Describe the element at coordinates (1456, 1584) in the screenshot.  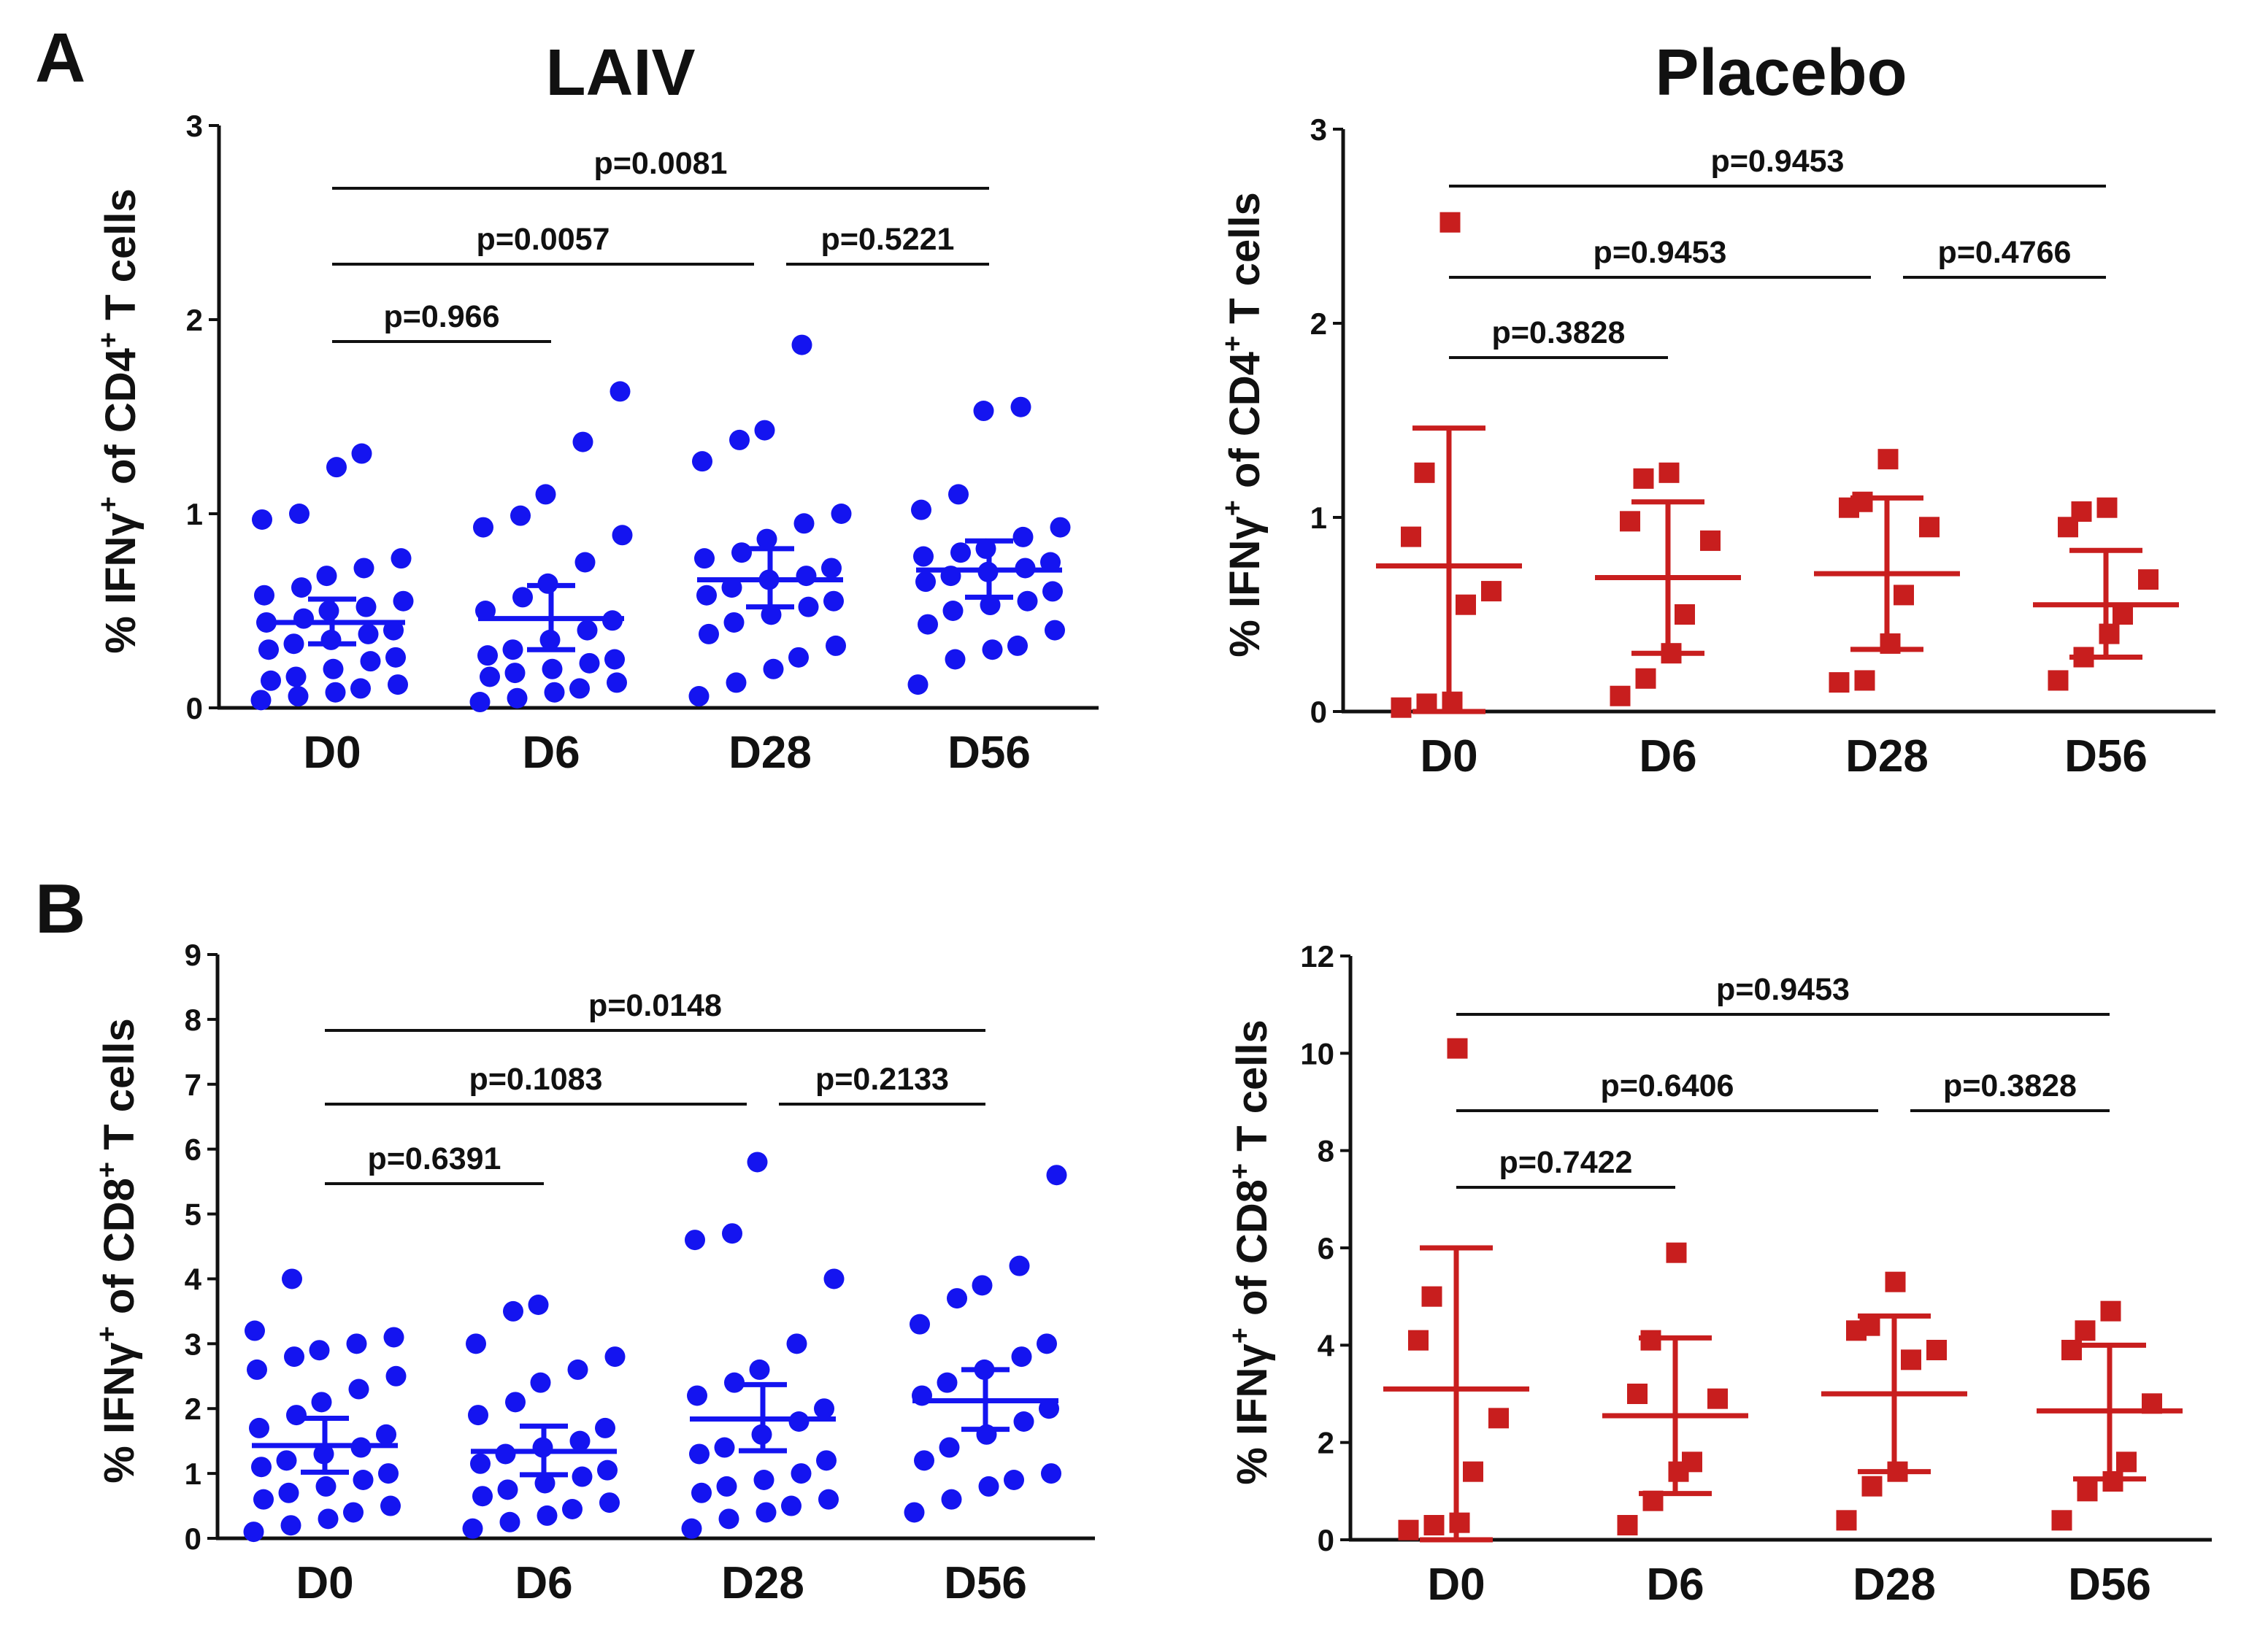
I see `x-tick-label-d0: D0` at that location.